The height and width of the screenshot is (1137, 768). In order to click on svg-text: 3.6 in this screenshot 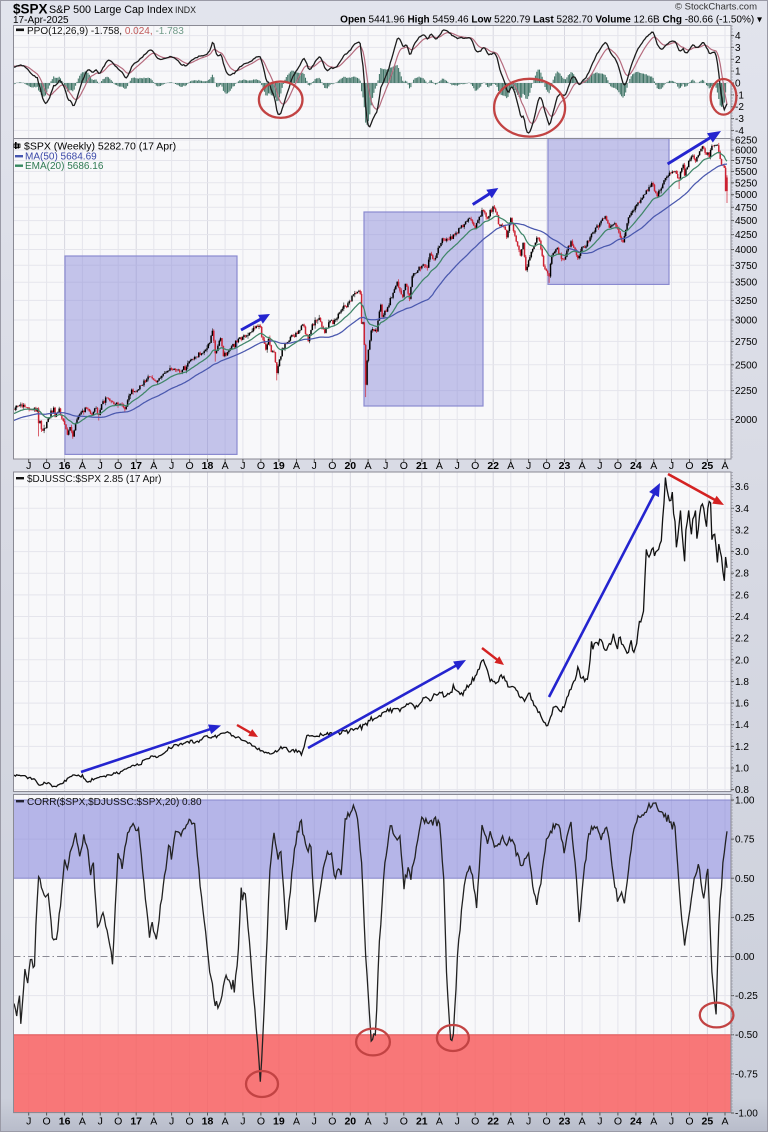, I will do `click(742, 487)`.